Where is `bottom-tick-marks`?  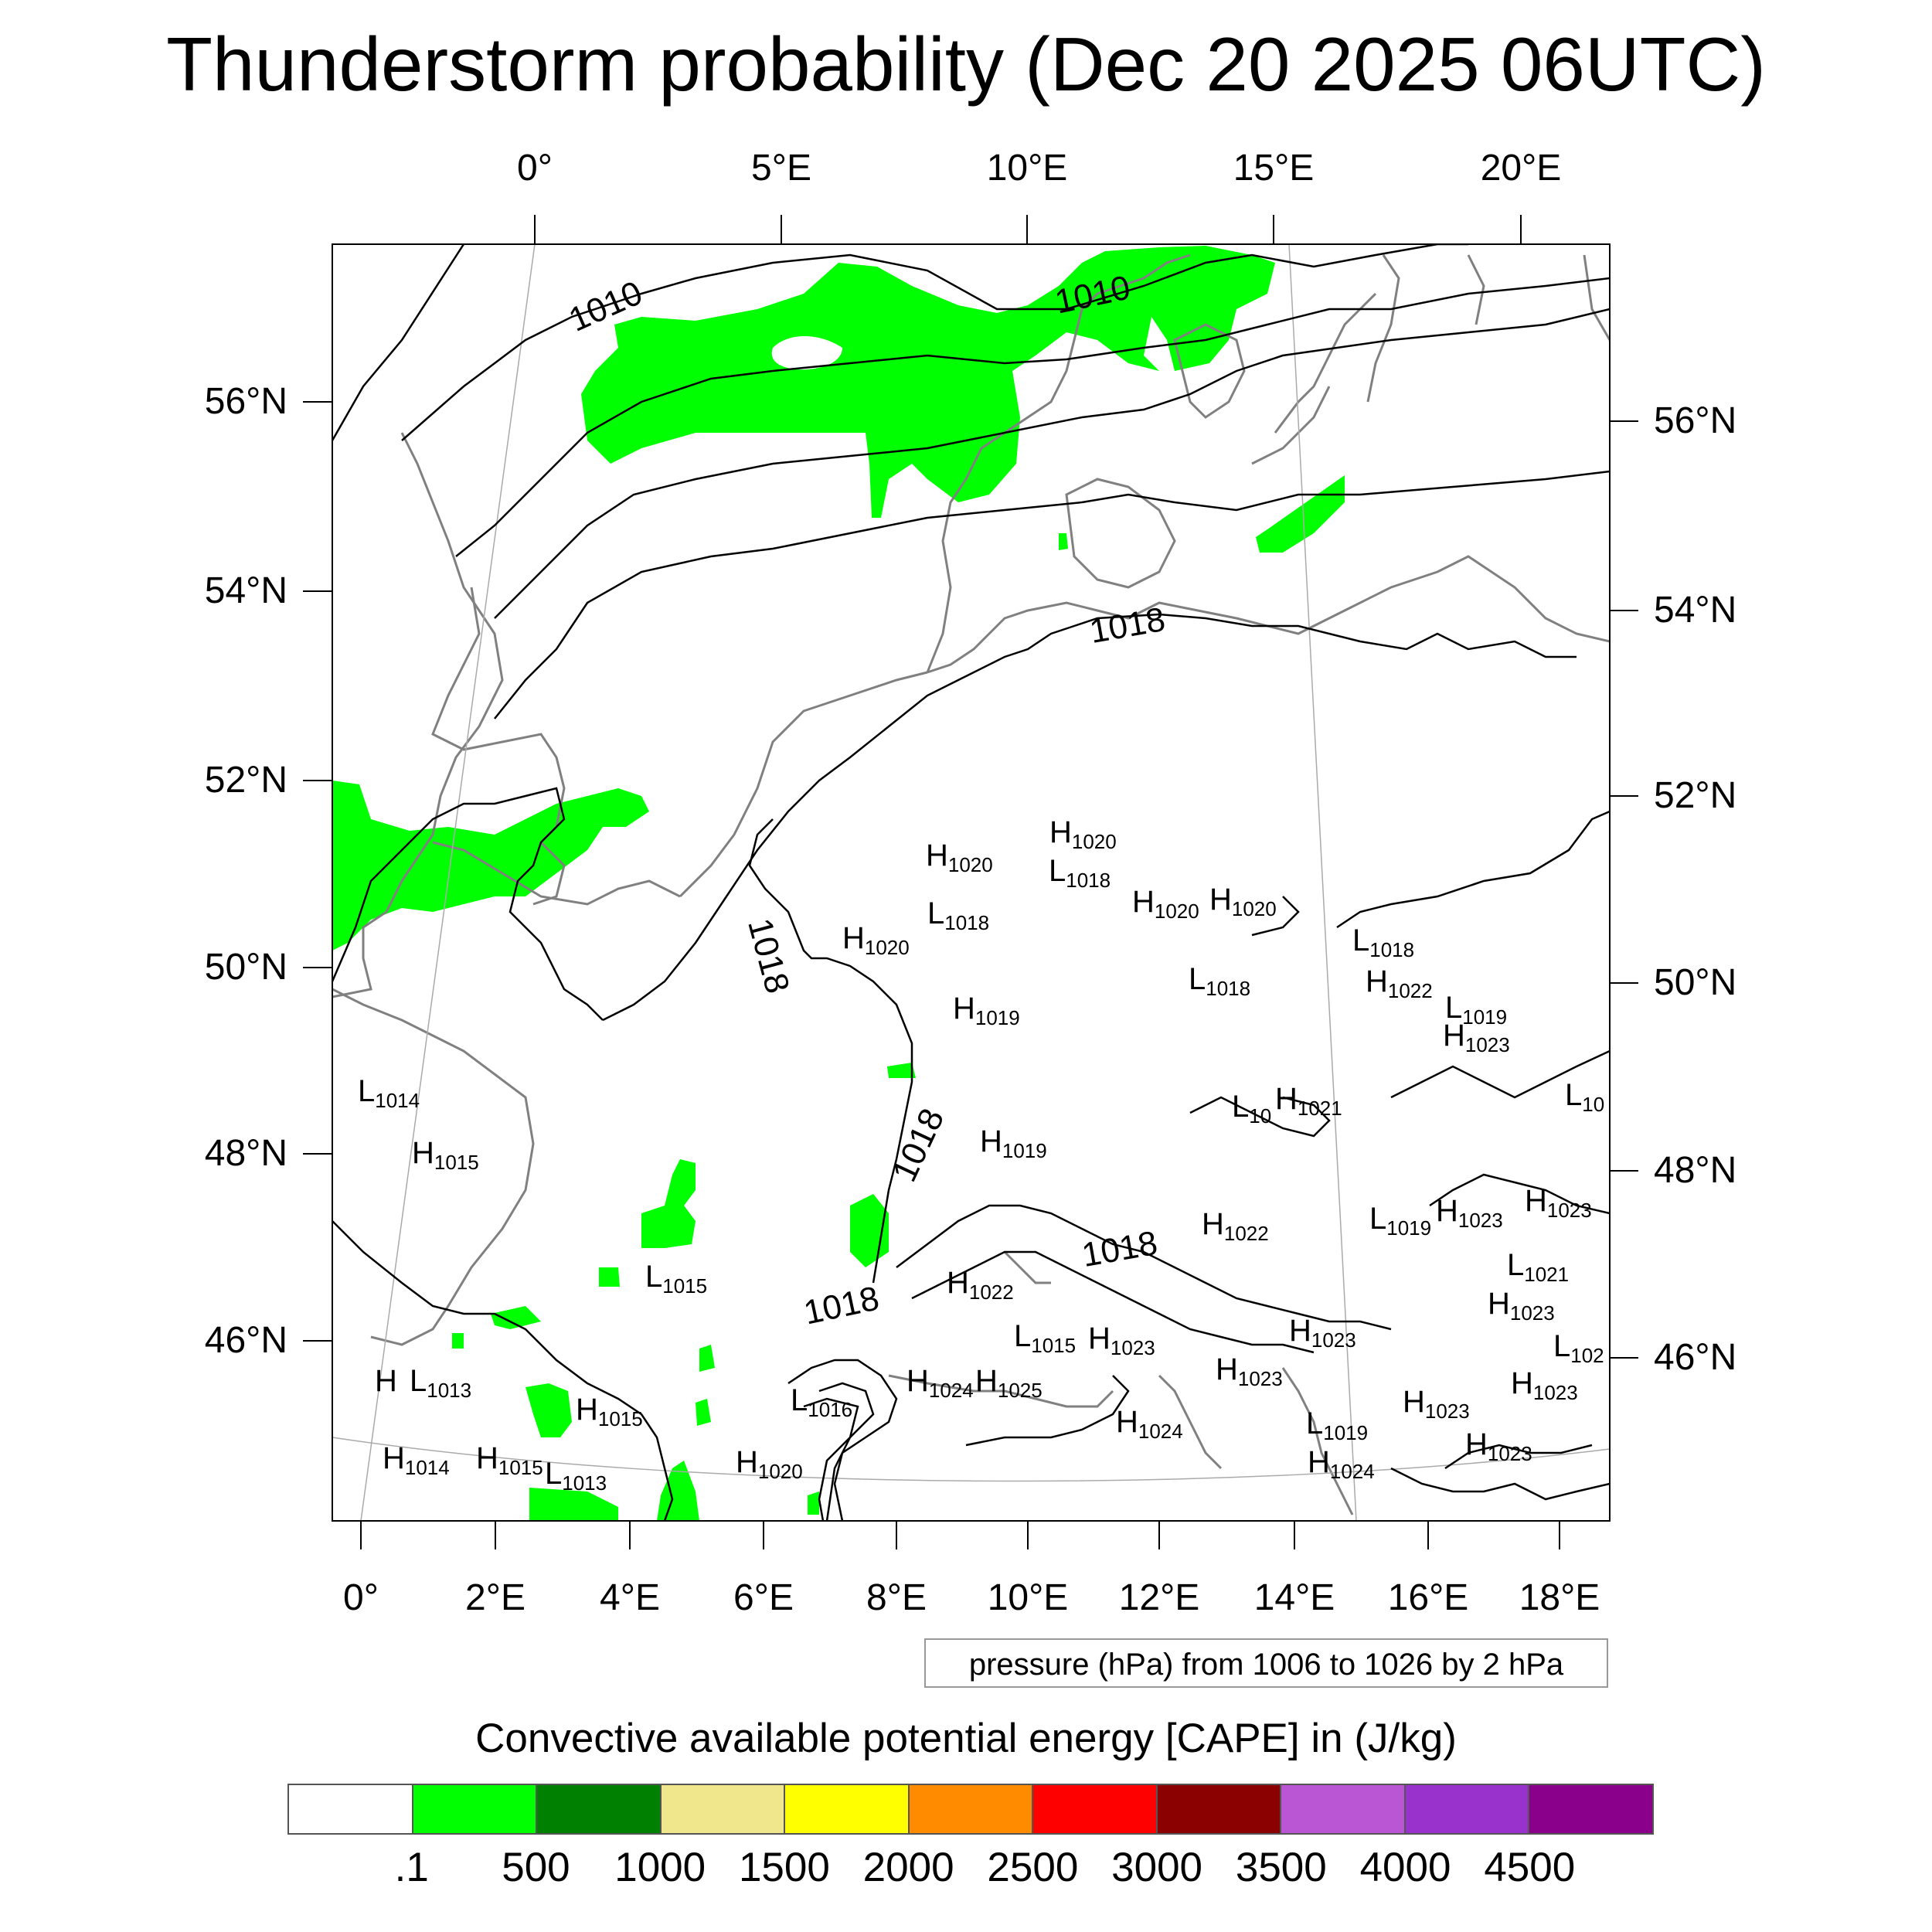
bottom-tick-marks is located at coordinates (960, 1535).